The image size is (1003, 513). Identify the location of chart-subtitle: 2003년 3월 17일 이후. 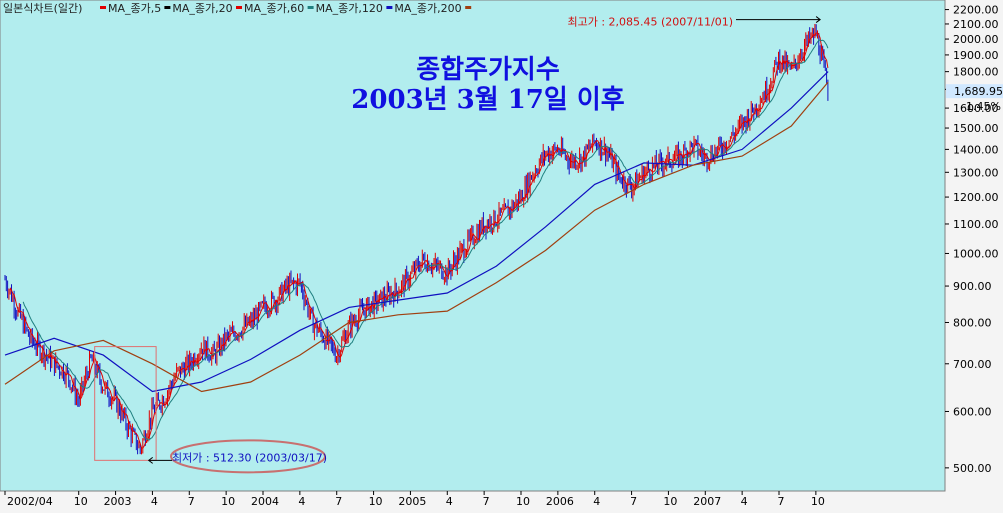
(487, 100).